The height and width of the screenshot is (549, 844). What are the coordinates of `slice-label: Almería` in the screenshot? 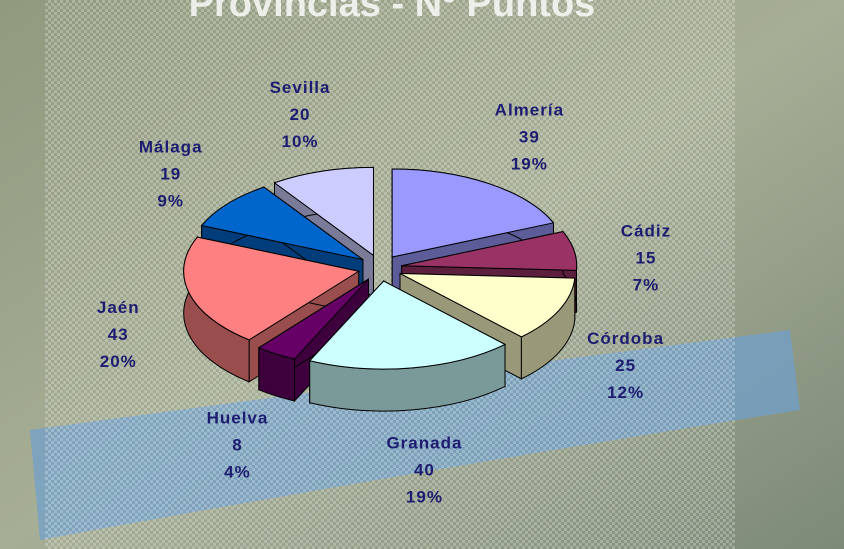 It's located at (529, 110).